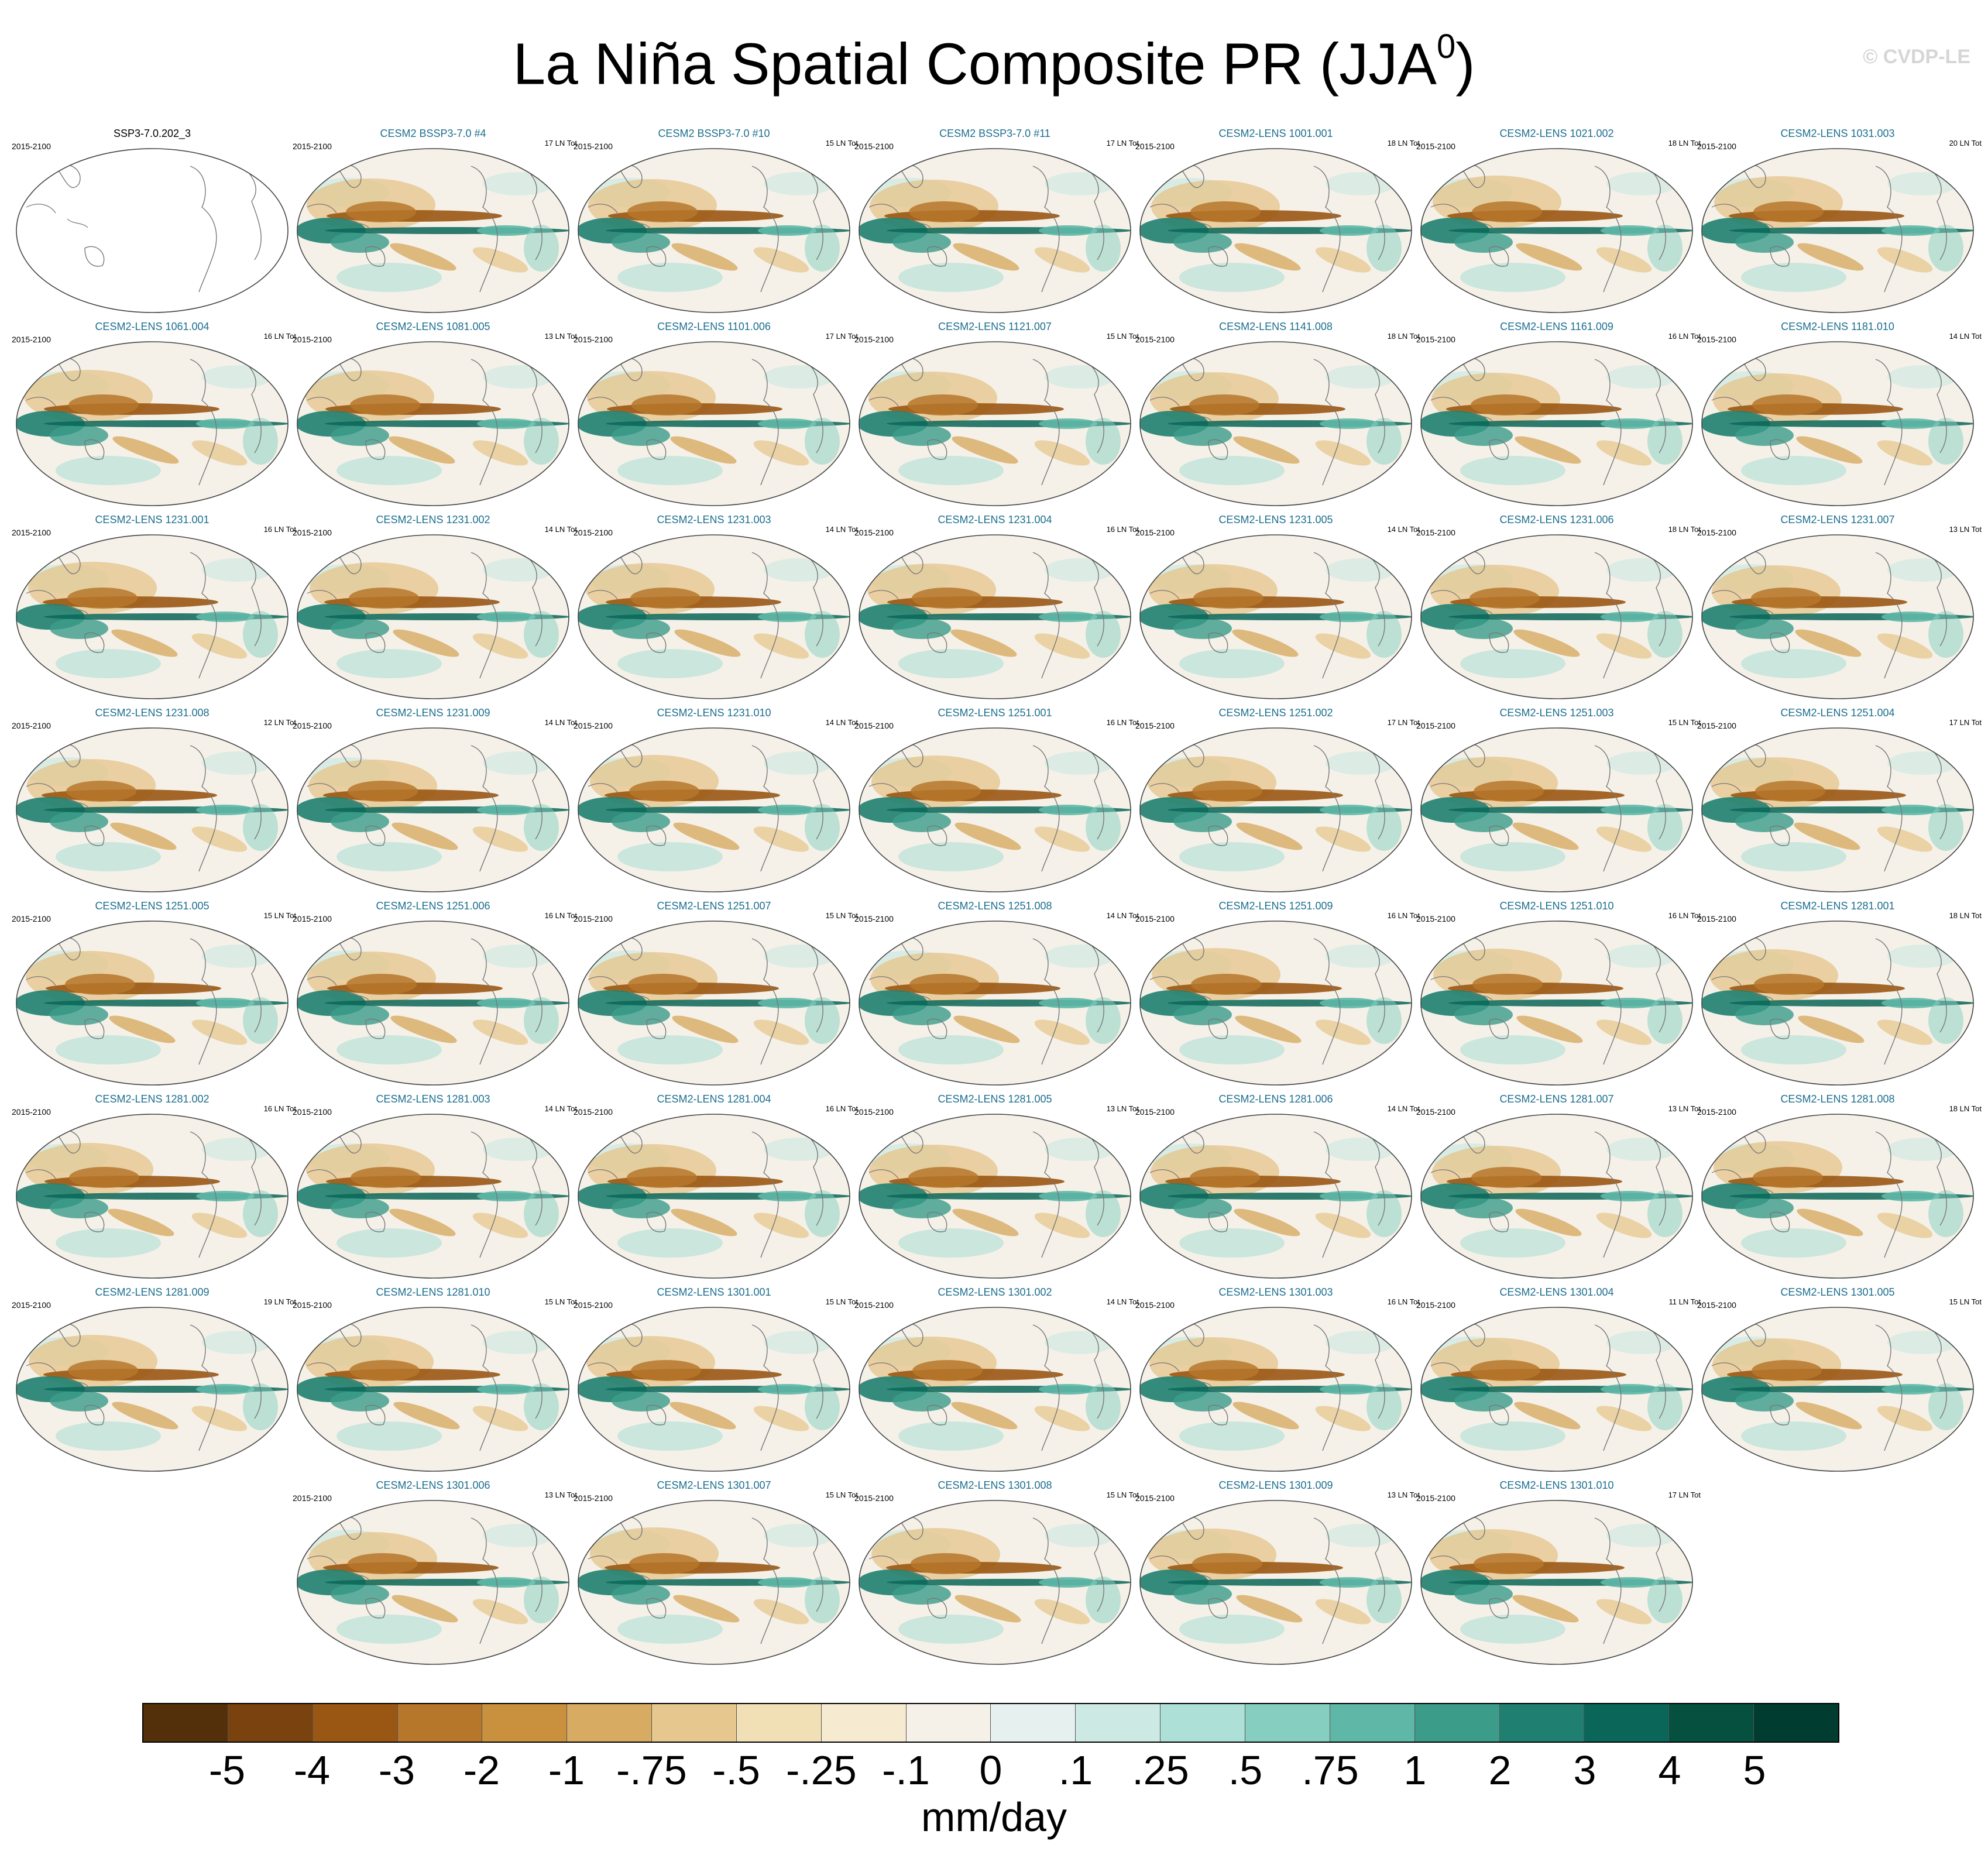 The height and width of the screenshot is (1858, 1988). What do you see at coordinates (1275, 713) in the screenshot?
I see `panel-title: CESM2-LENS 1251.002` at bounding box center [1275, 713].